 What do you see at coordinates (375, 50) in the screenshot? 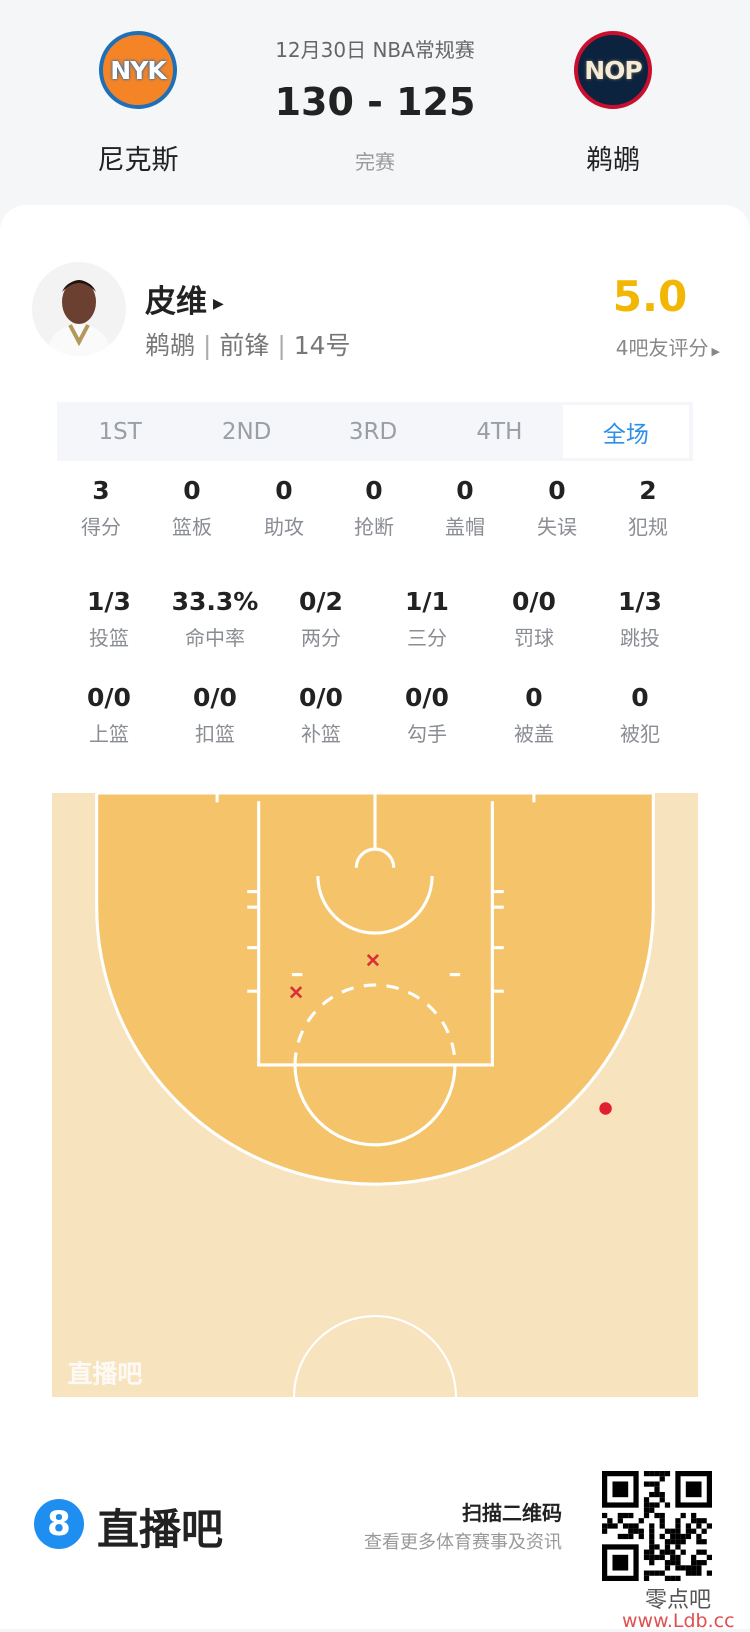
I see `match-date-league: 12月30日 NBA常规赛` at bounding box center [375, 50].